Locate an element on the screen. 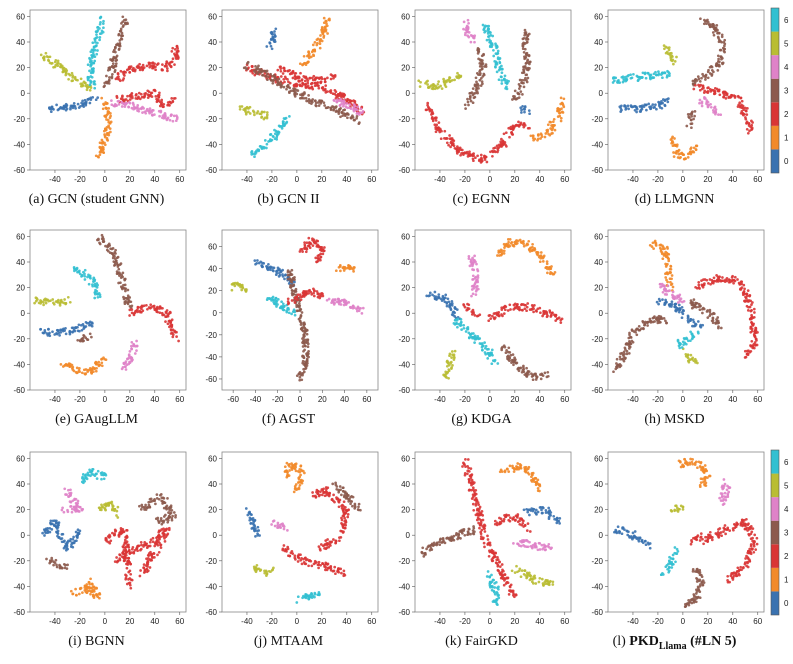  y-tick-label: 60 is located at coordinates (20, 458).